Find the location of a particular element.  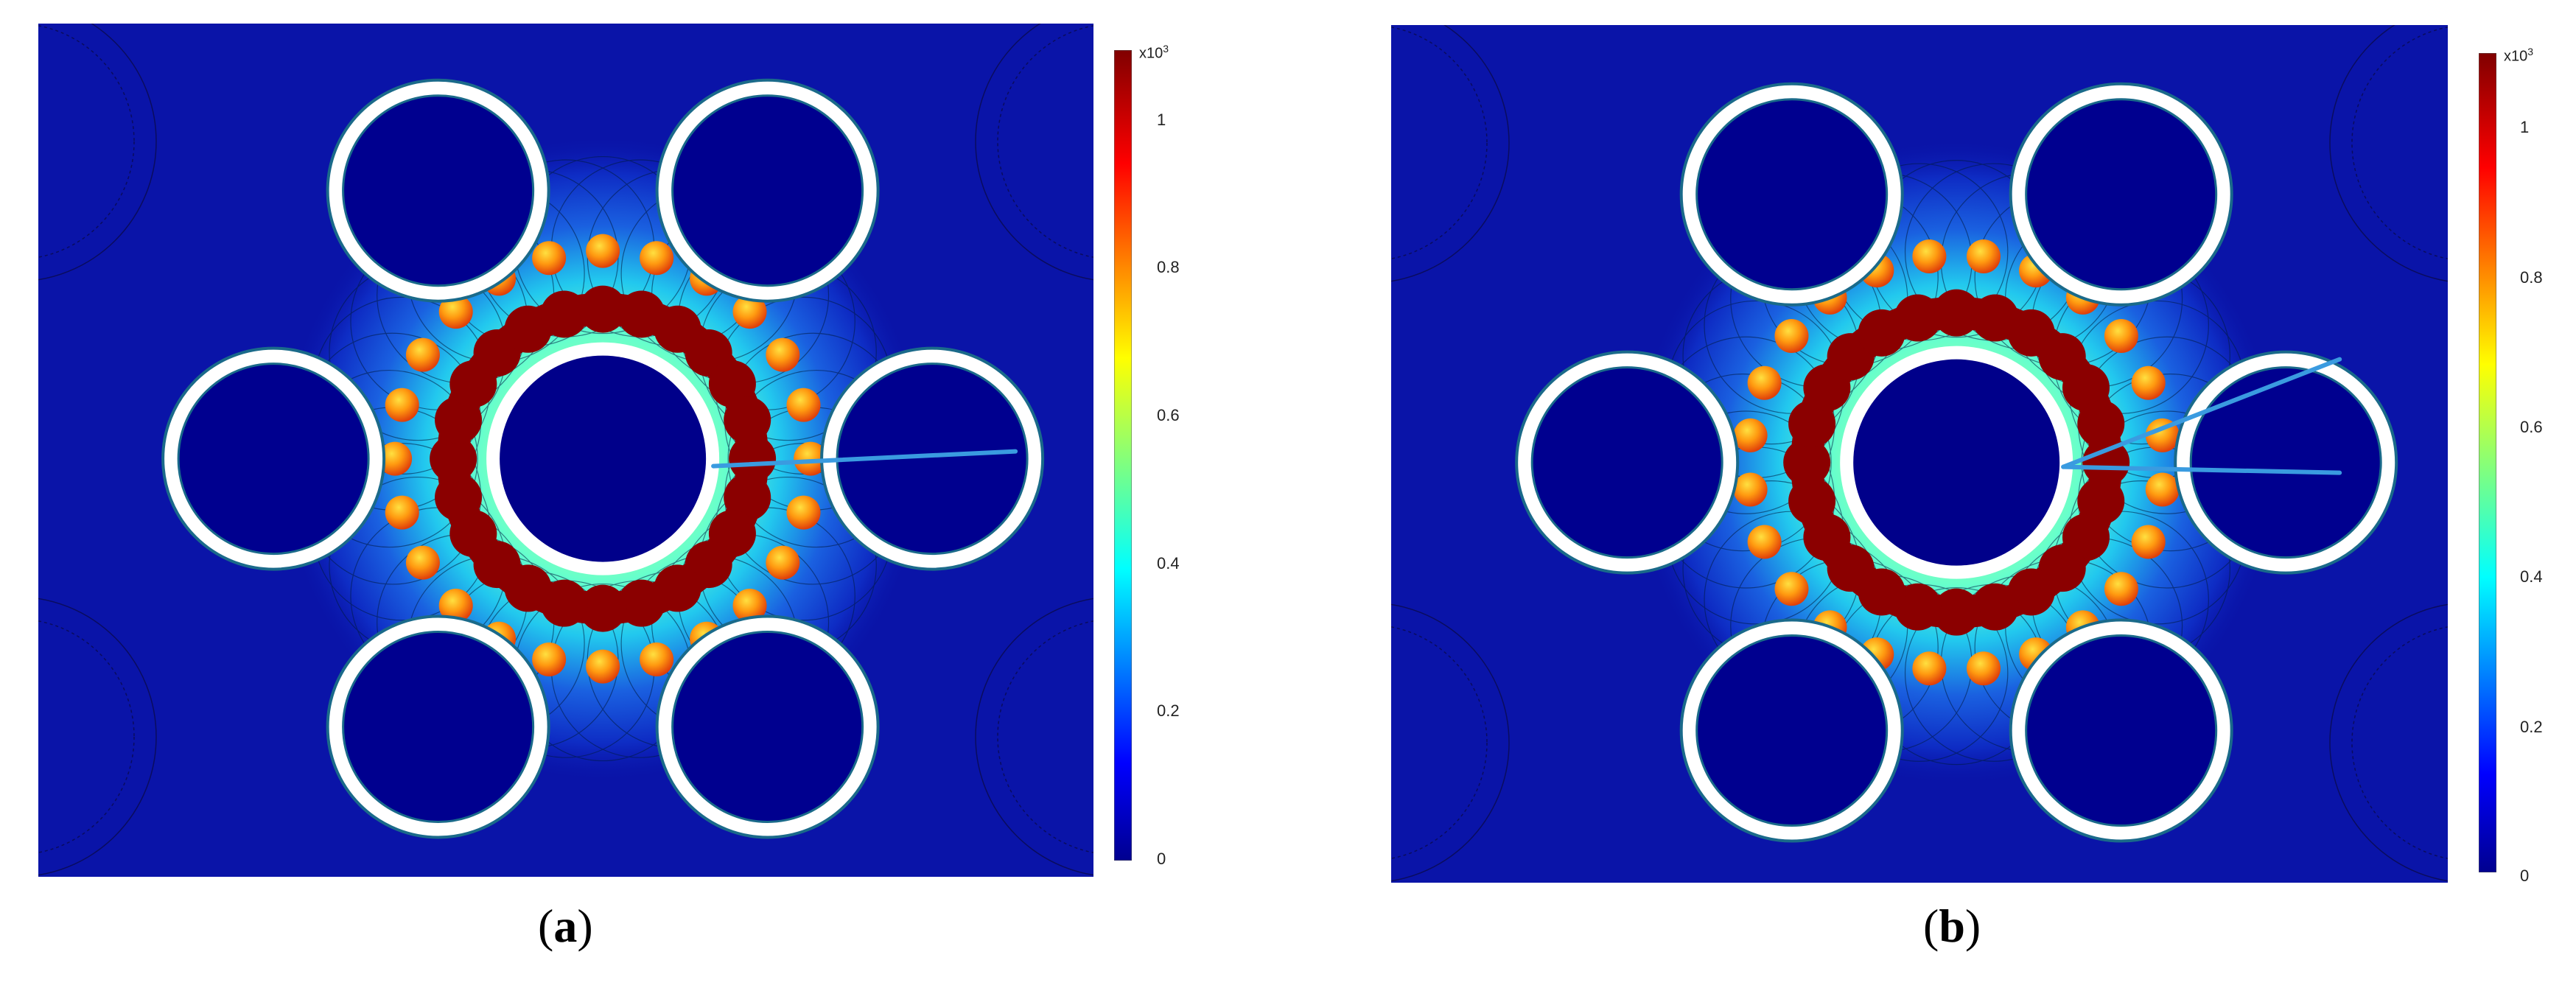

colorbar-unit-exp-b: 3 is located at coordinates (2530, 51).